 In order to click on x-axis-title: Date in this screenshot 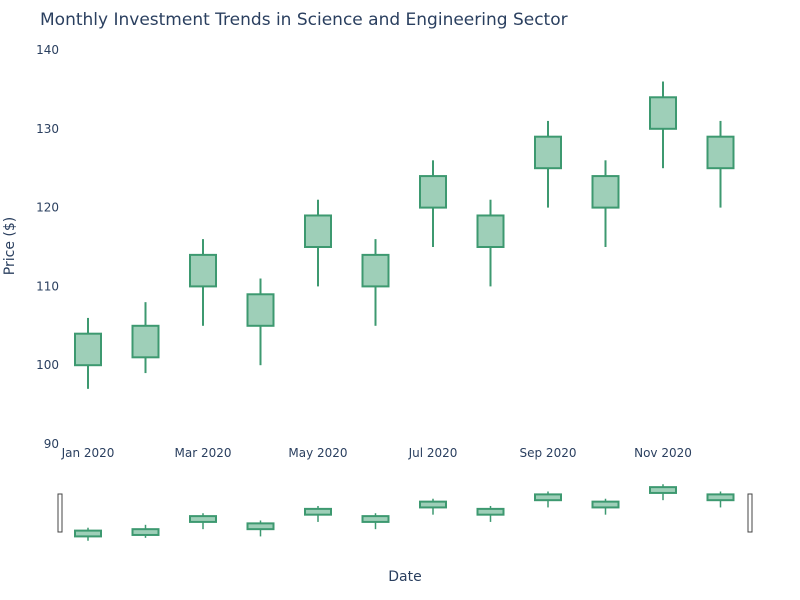, I will do `click(404, 577)`.